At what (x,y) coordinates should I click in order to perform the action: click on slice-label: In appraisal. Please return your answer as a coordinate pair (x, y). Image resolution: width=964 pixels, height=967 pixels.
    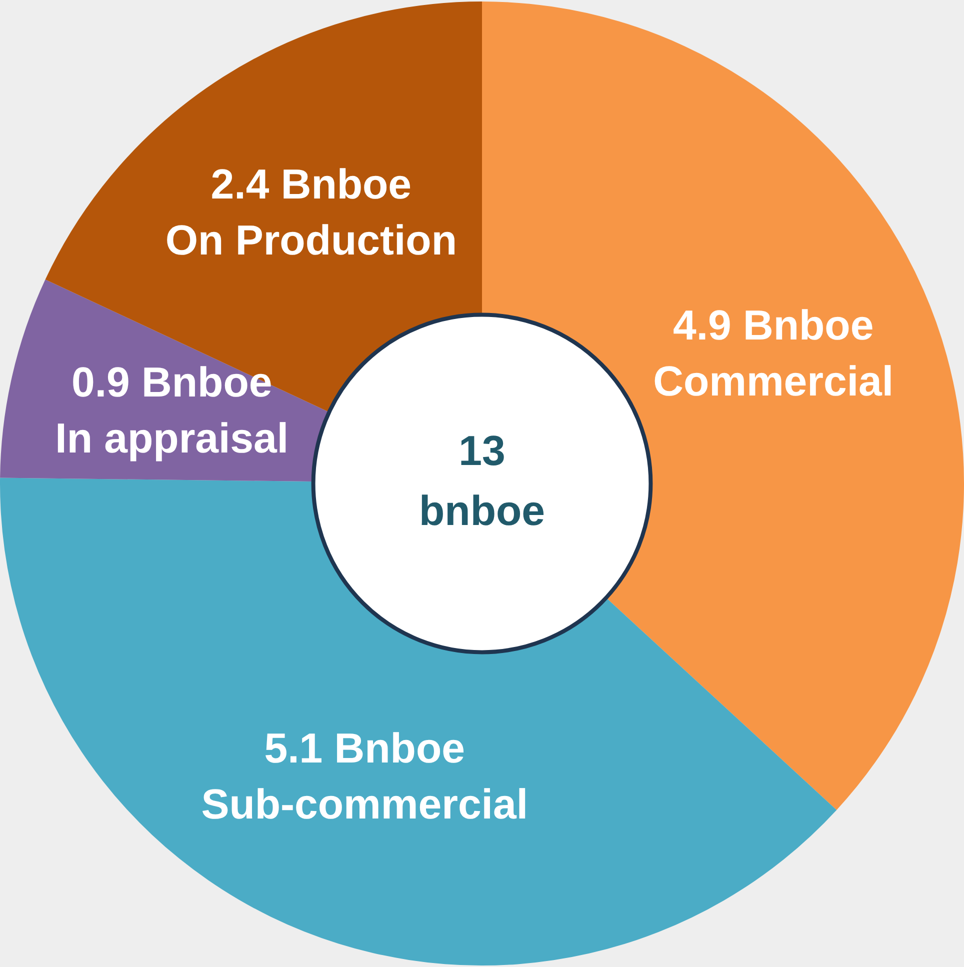
    Looking at the image, I should click on (172, 438).